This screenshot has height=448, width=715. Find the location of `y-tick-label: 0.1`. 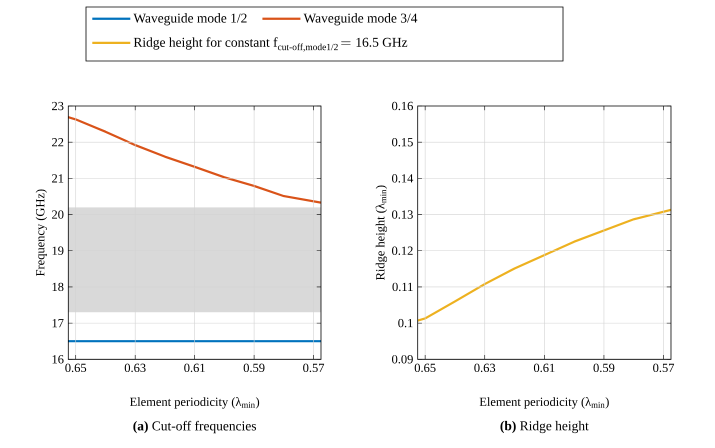

y-tick-label: 0.1 is located at coordinates (405, 323).